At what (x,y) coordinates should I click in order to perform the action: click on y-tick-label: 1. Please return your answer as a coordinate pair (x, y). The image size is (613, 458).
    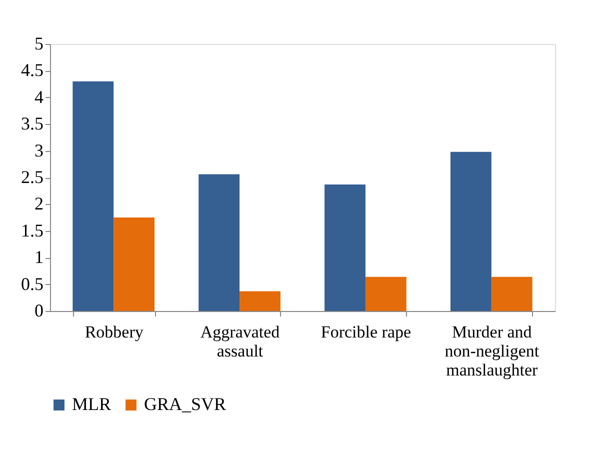
    Looking at the image, I should click on (39, 257).